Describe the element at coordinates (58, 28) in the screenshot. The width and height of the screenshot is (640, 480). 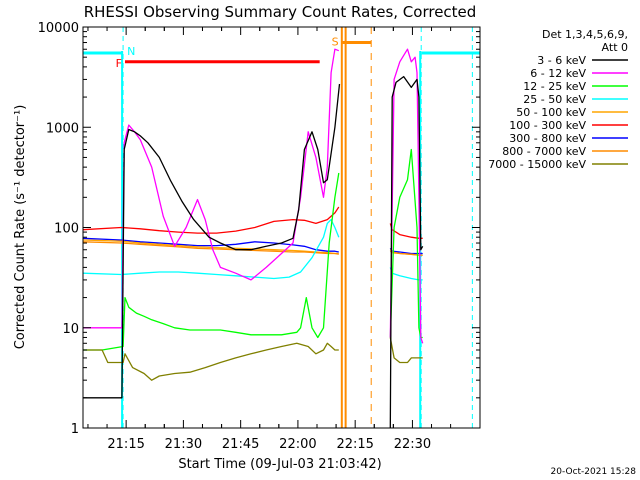
I see `y-tick-label: 10000` at that location.